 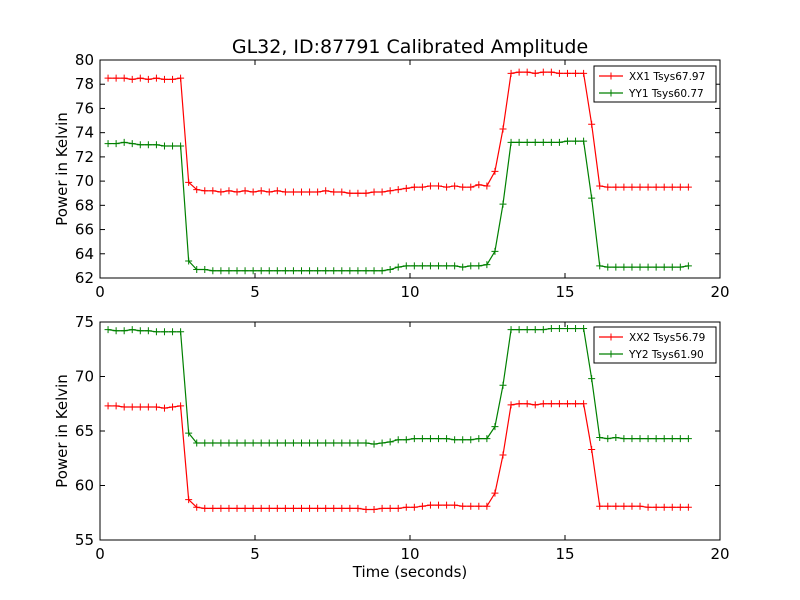 I want to click on legend-box, so click(x=655, y=345).